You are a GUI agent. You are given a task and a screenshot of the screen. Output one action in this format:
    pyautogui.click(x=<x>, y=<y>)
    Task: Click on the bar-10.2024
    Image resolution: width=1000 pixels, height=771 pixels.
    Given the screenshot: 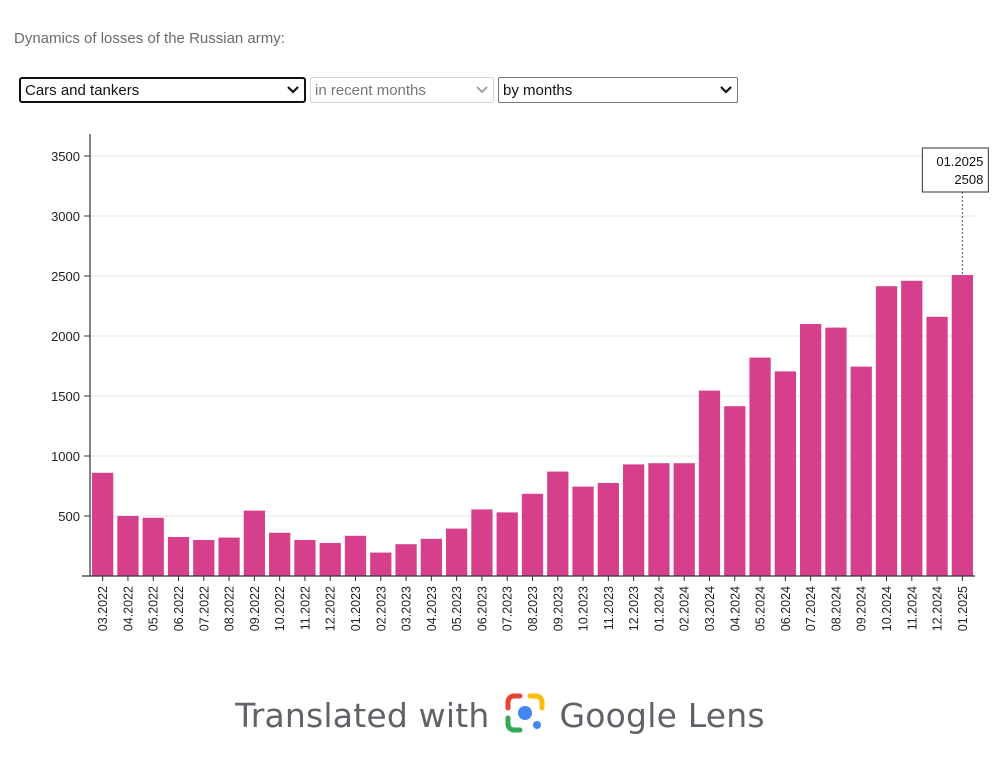 What is the action you would take?
    pyautogui.click(x=886, y=431)
    